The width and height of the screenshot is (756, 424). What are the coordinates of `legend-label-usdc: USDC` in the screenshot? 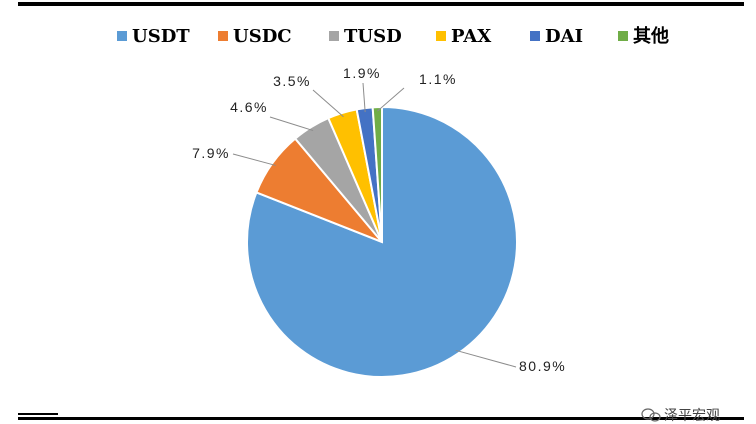 It's located at (262, 36).